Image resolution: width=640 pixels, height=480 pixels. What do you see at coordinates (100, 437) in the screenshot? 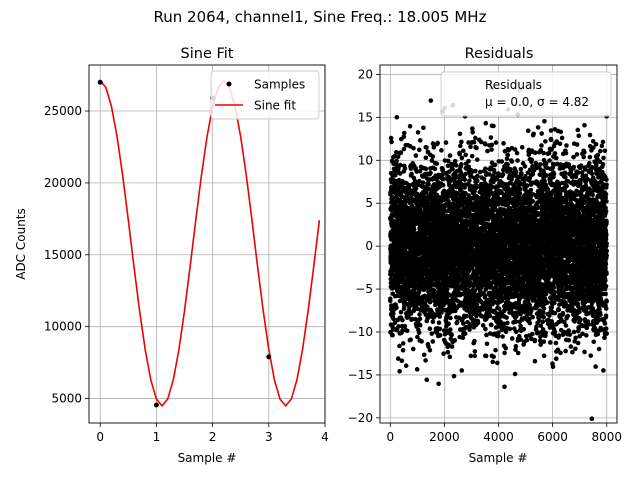
I see `sine-fit-xtick-label: 0` at bounding box center [100, 437].